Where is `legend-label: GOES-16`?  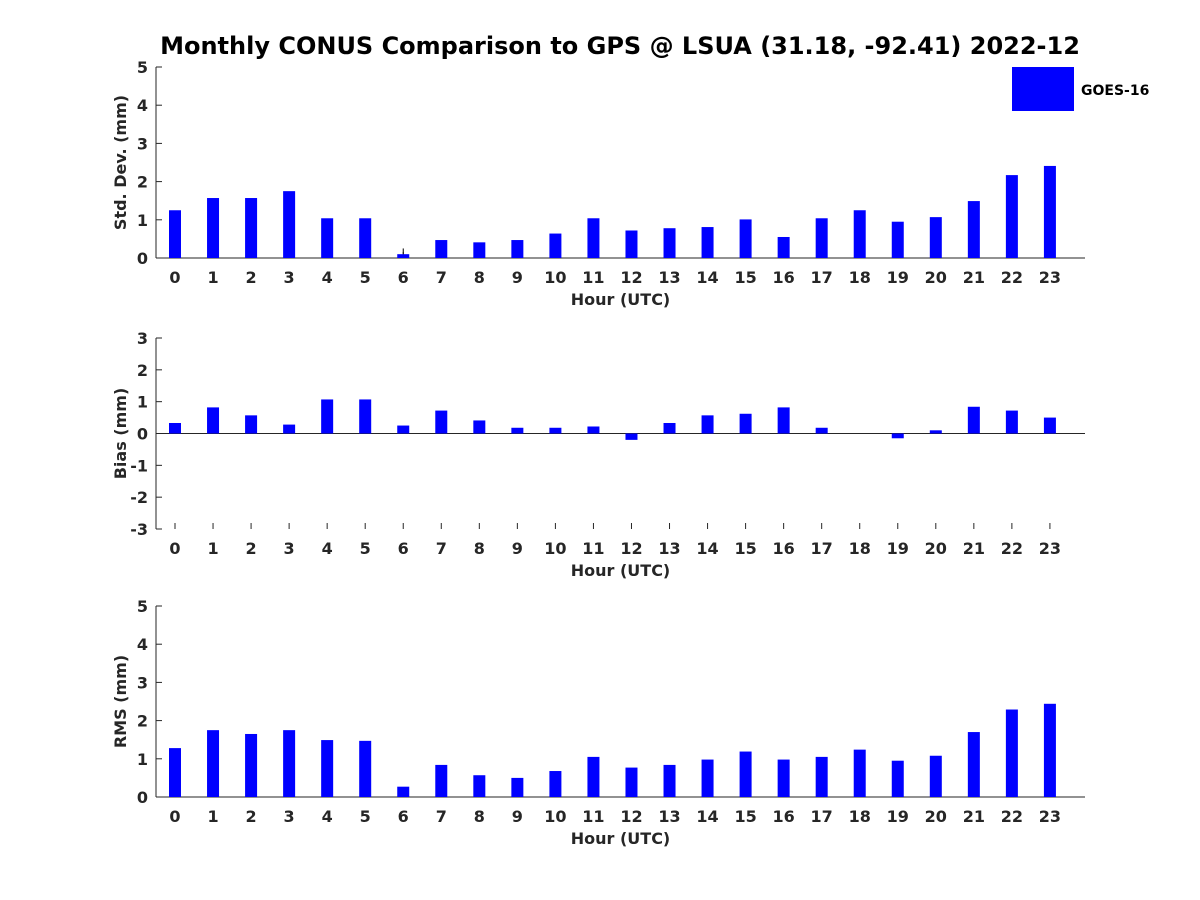
legend-label: GOES-16 is located at coordinates (1115, 91).